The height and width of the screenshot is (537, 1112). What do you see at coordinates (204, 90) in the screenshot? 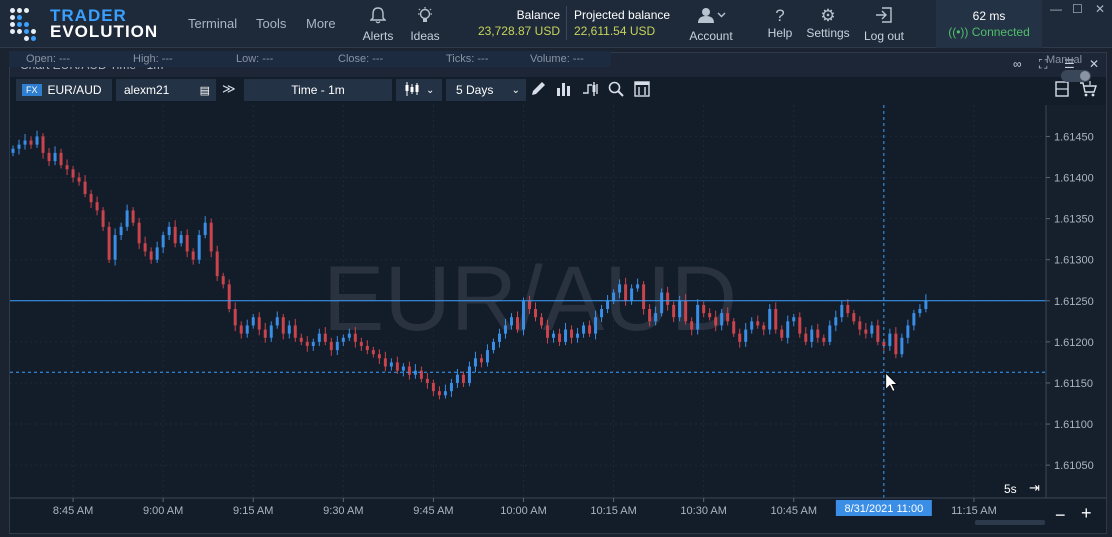
I see `account-card-icon: ▤` at bounding box center [204, 90].